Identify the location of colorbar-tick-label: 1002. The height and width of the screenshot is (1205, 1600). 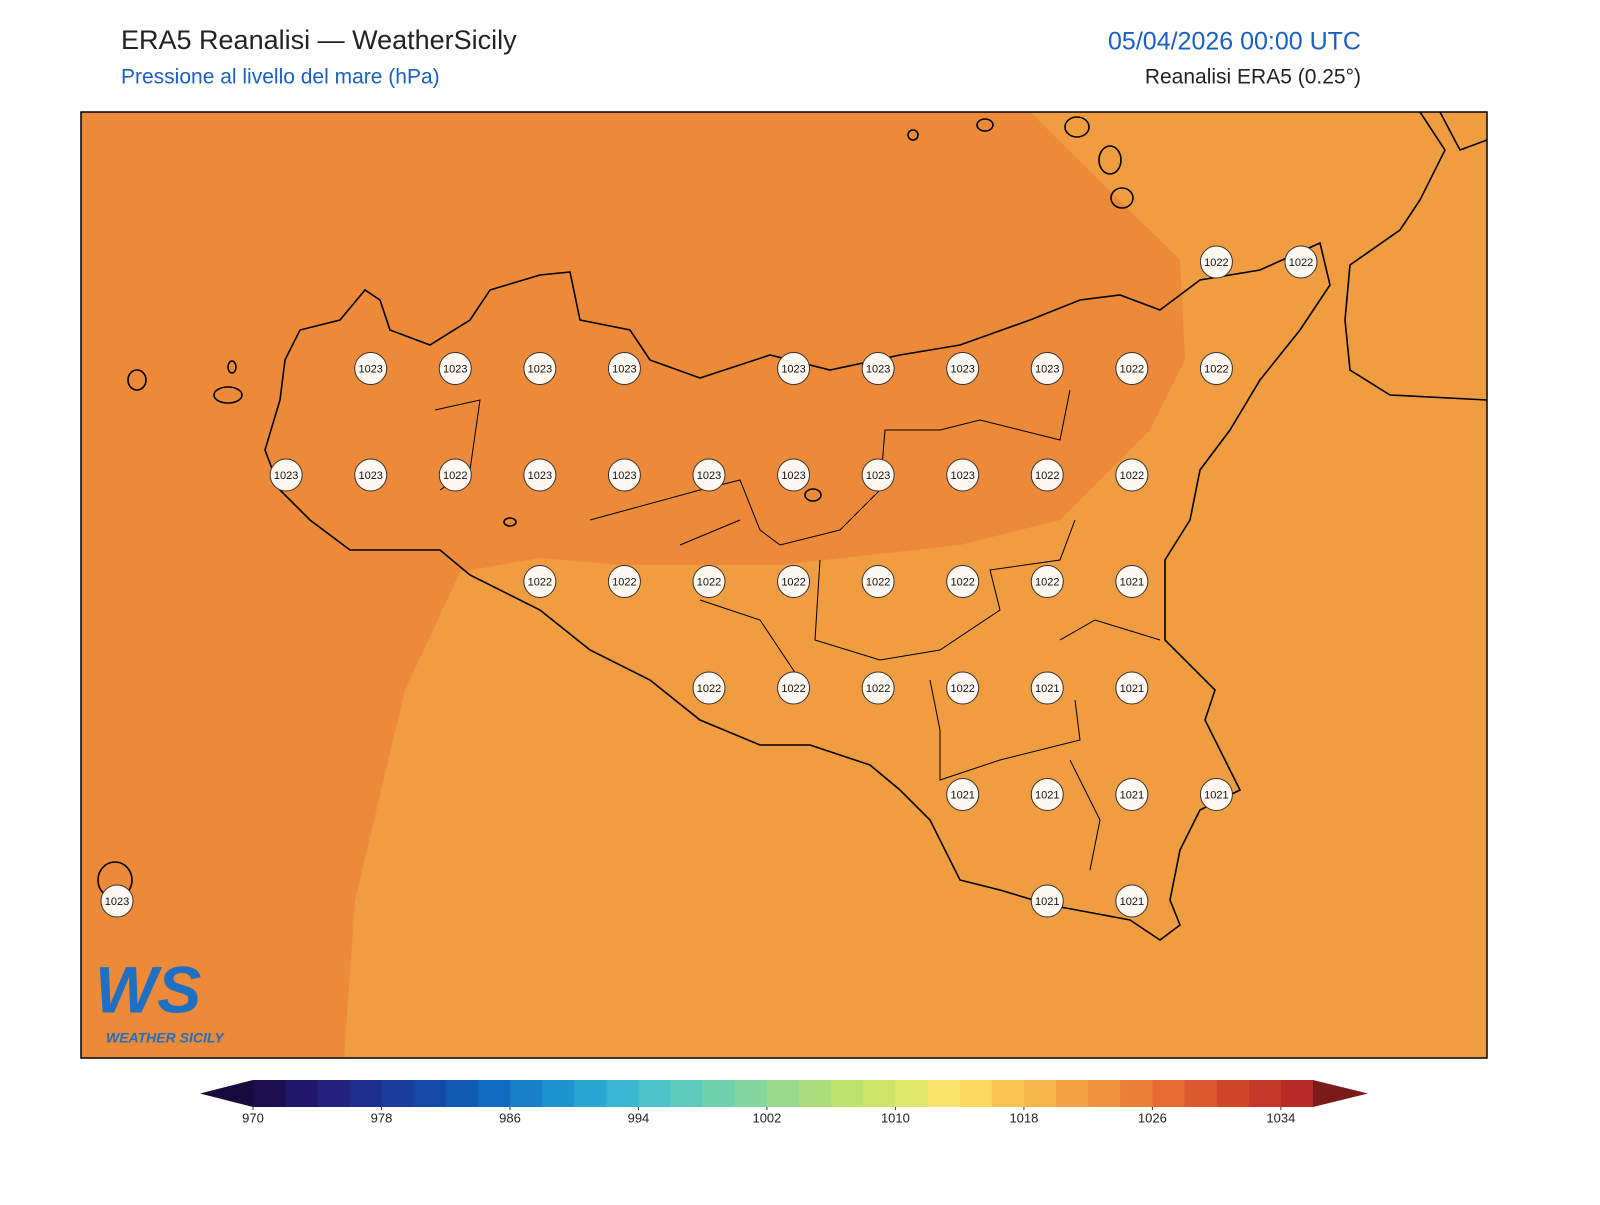
(766, 1117).